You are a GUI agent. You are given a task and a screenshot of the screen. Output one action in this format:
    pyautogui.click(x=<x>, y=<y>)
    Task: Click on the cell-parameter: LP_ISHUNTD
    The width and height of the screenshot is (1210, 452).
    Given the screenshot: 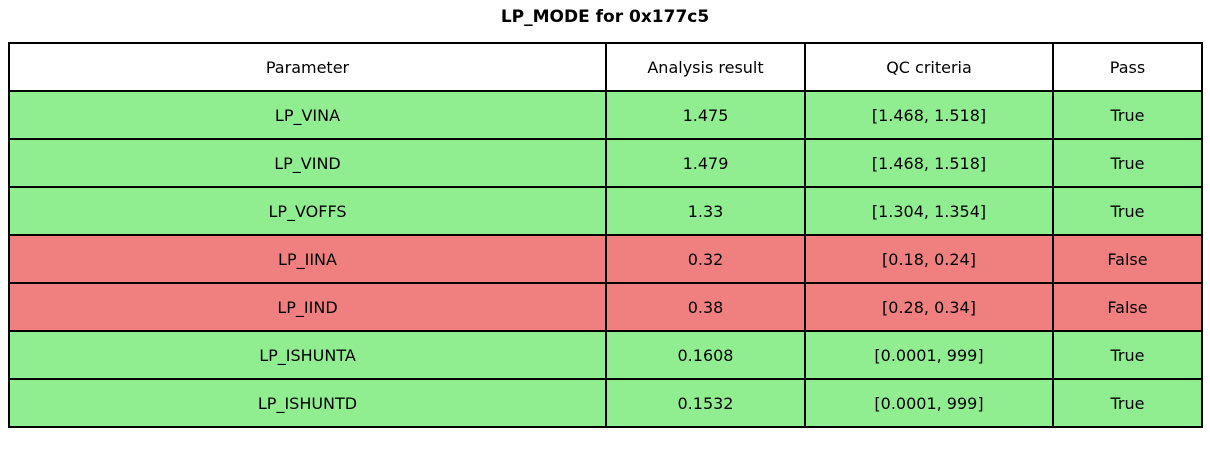 What is the action you would take?
    pyautogui.click(x=307, y=403)
    